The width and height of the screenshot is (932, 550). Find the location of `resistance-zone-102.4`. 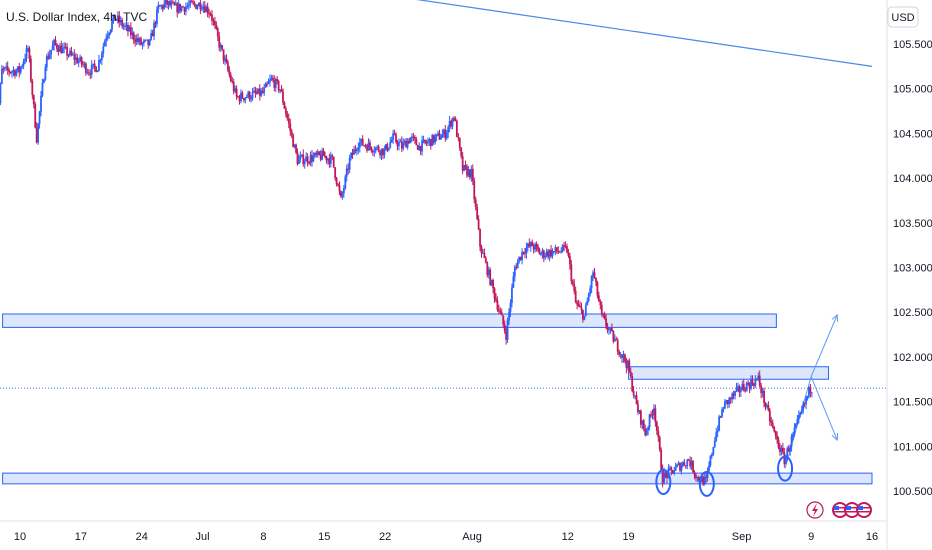

resistance-zone-102.4 is located at coordinates (389, 320).